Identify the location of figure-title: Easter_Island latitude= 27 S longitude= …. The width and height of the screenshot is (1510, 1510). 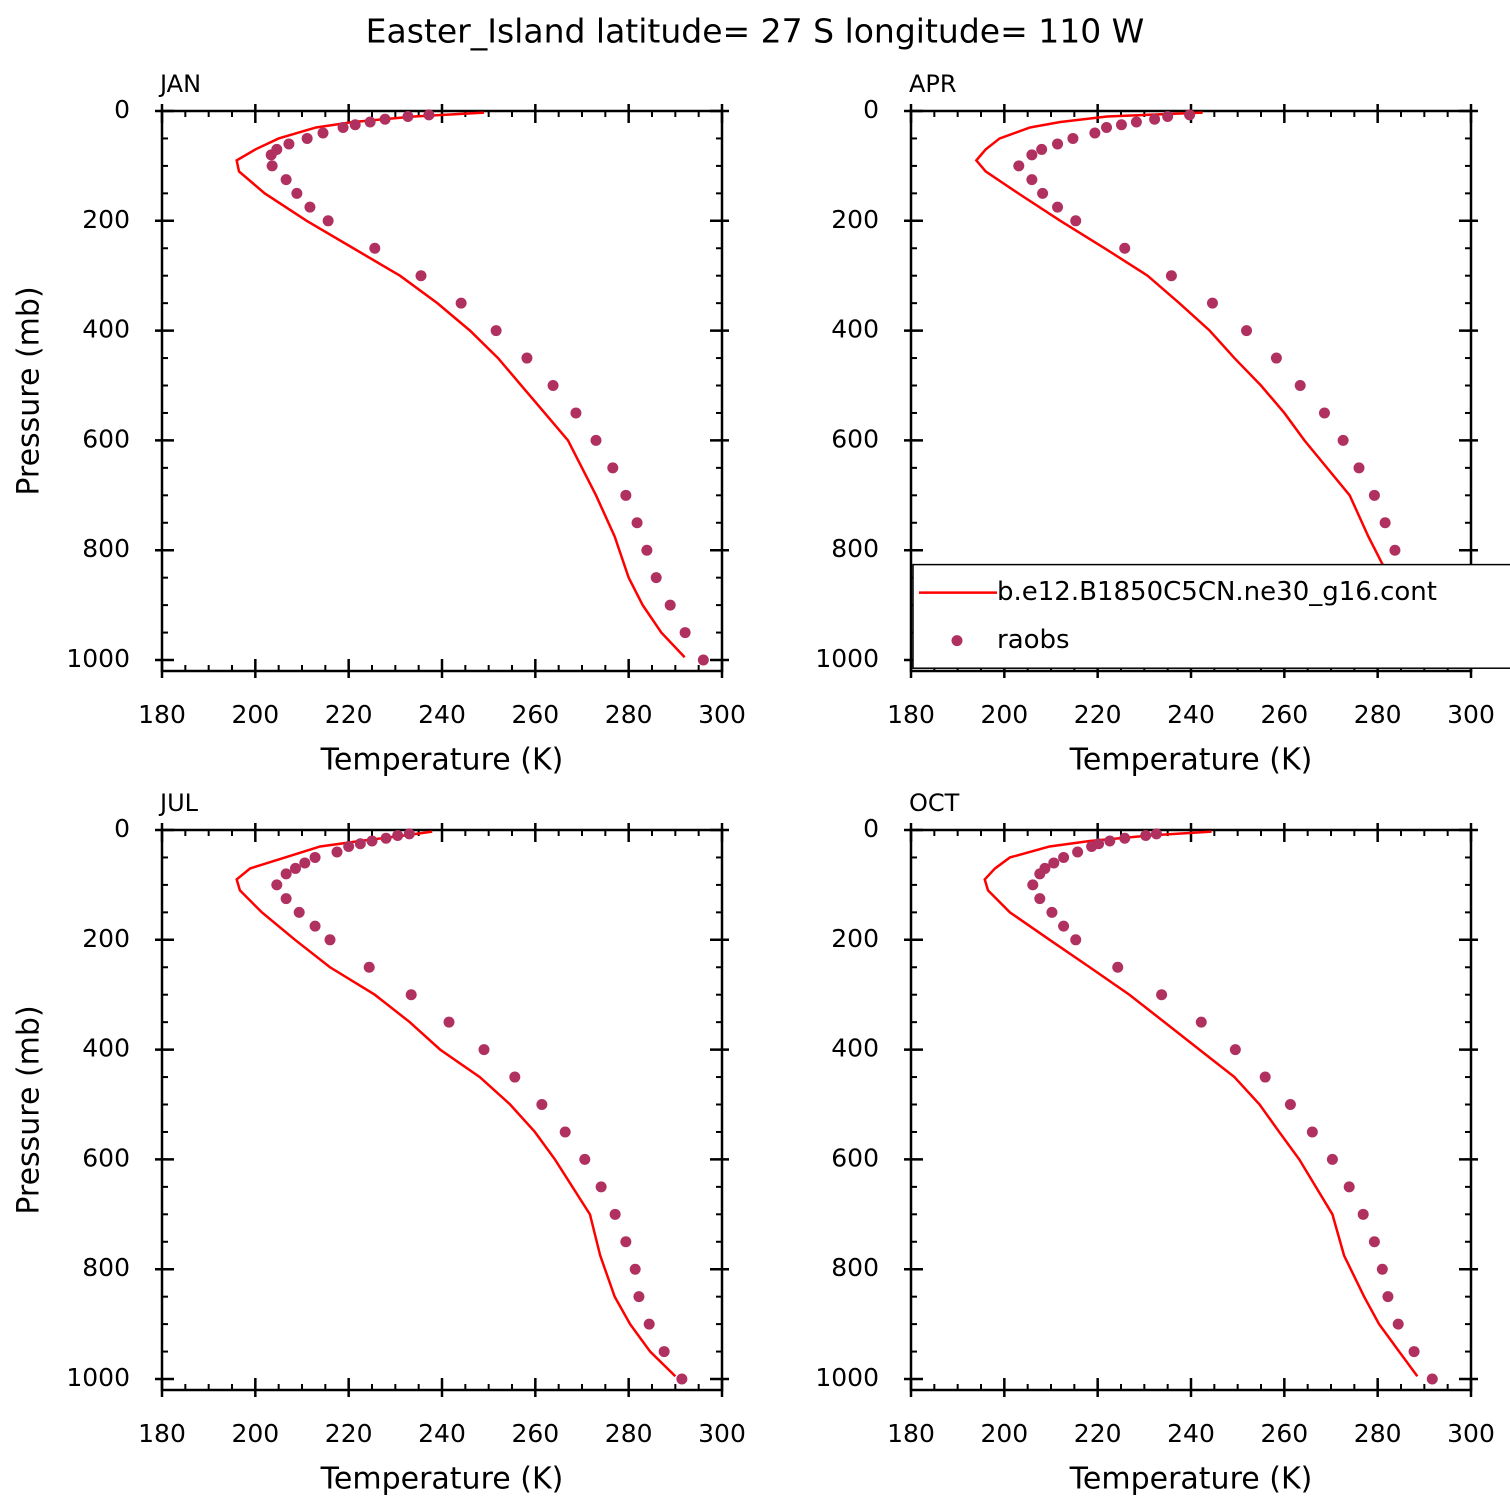
(755, 31).